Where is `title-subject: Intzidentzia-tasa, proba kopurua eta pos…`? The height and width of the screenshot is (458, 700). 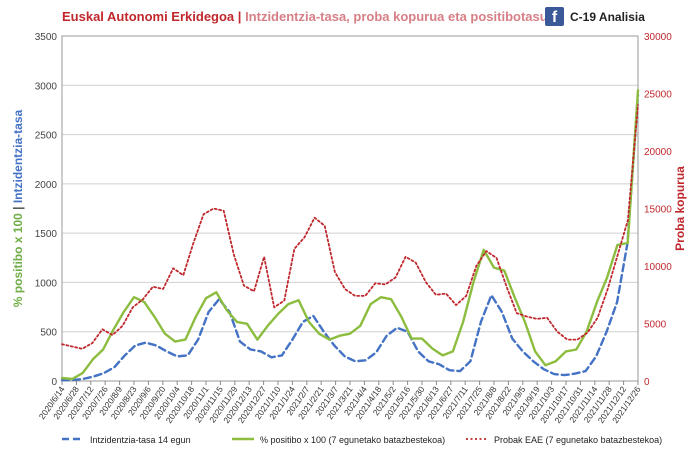 title-subject: Intzidentzia-tasa, proba kopurua eta pos… is located at coordinates (404, 16).